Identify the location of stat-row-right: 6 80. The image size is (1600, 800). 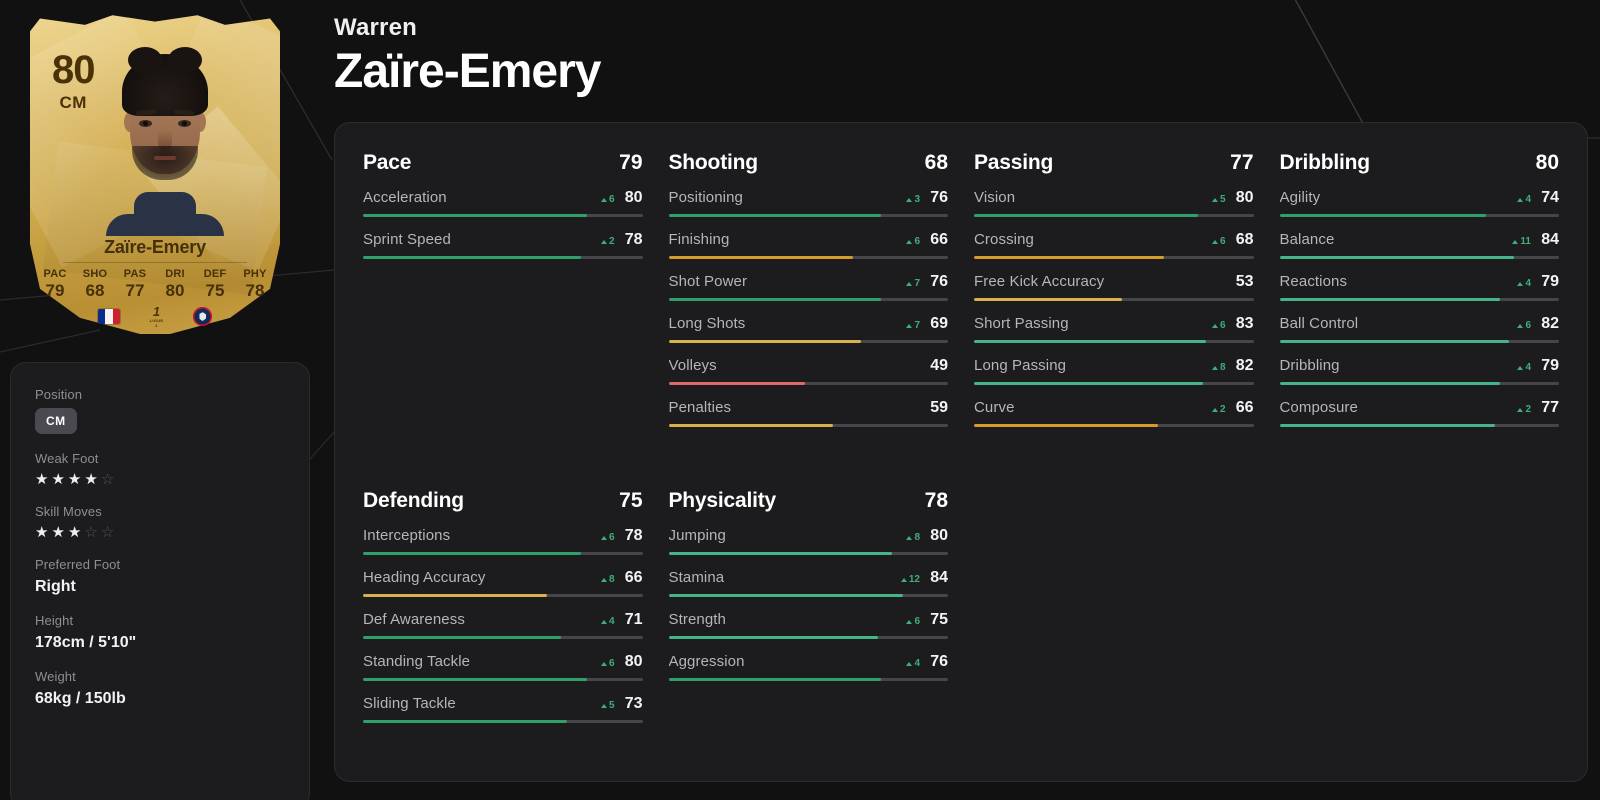
(621, 198).